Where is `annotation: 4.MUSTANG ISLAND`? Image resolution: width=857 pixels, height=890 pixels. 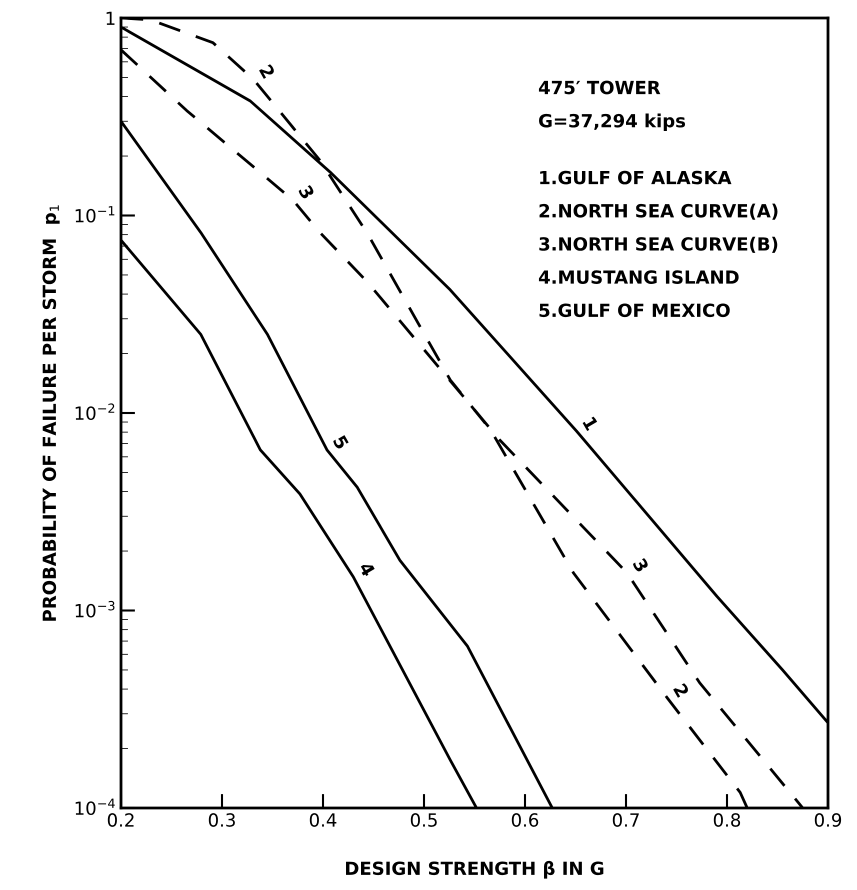
annotation: 4.MUSTANG ISLAND is located at coordinates (638, 277).